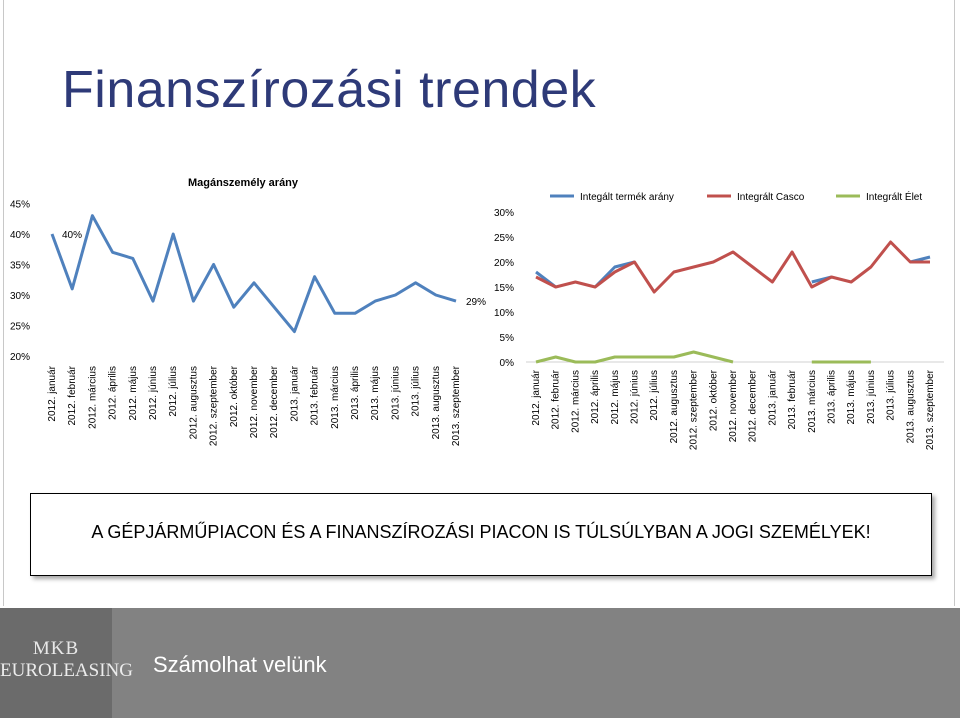  What do you see at coordinates (504, 213) in the screenshot?
I see `right-y-tick: 30%` at bounding box center [504, 213].